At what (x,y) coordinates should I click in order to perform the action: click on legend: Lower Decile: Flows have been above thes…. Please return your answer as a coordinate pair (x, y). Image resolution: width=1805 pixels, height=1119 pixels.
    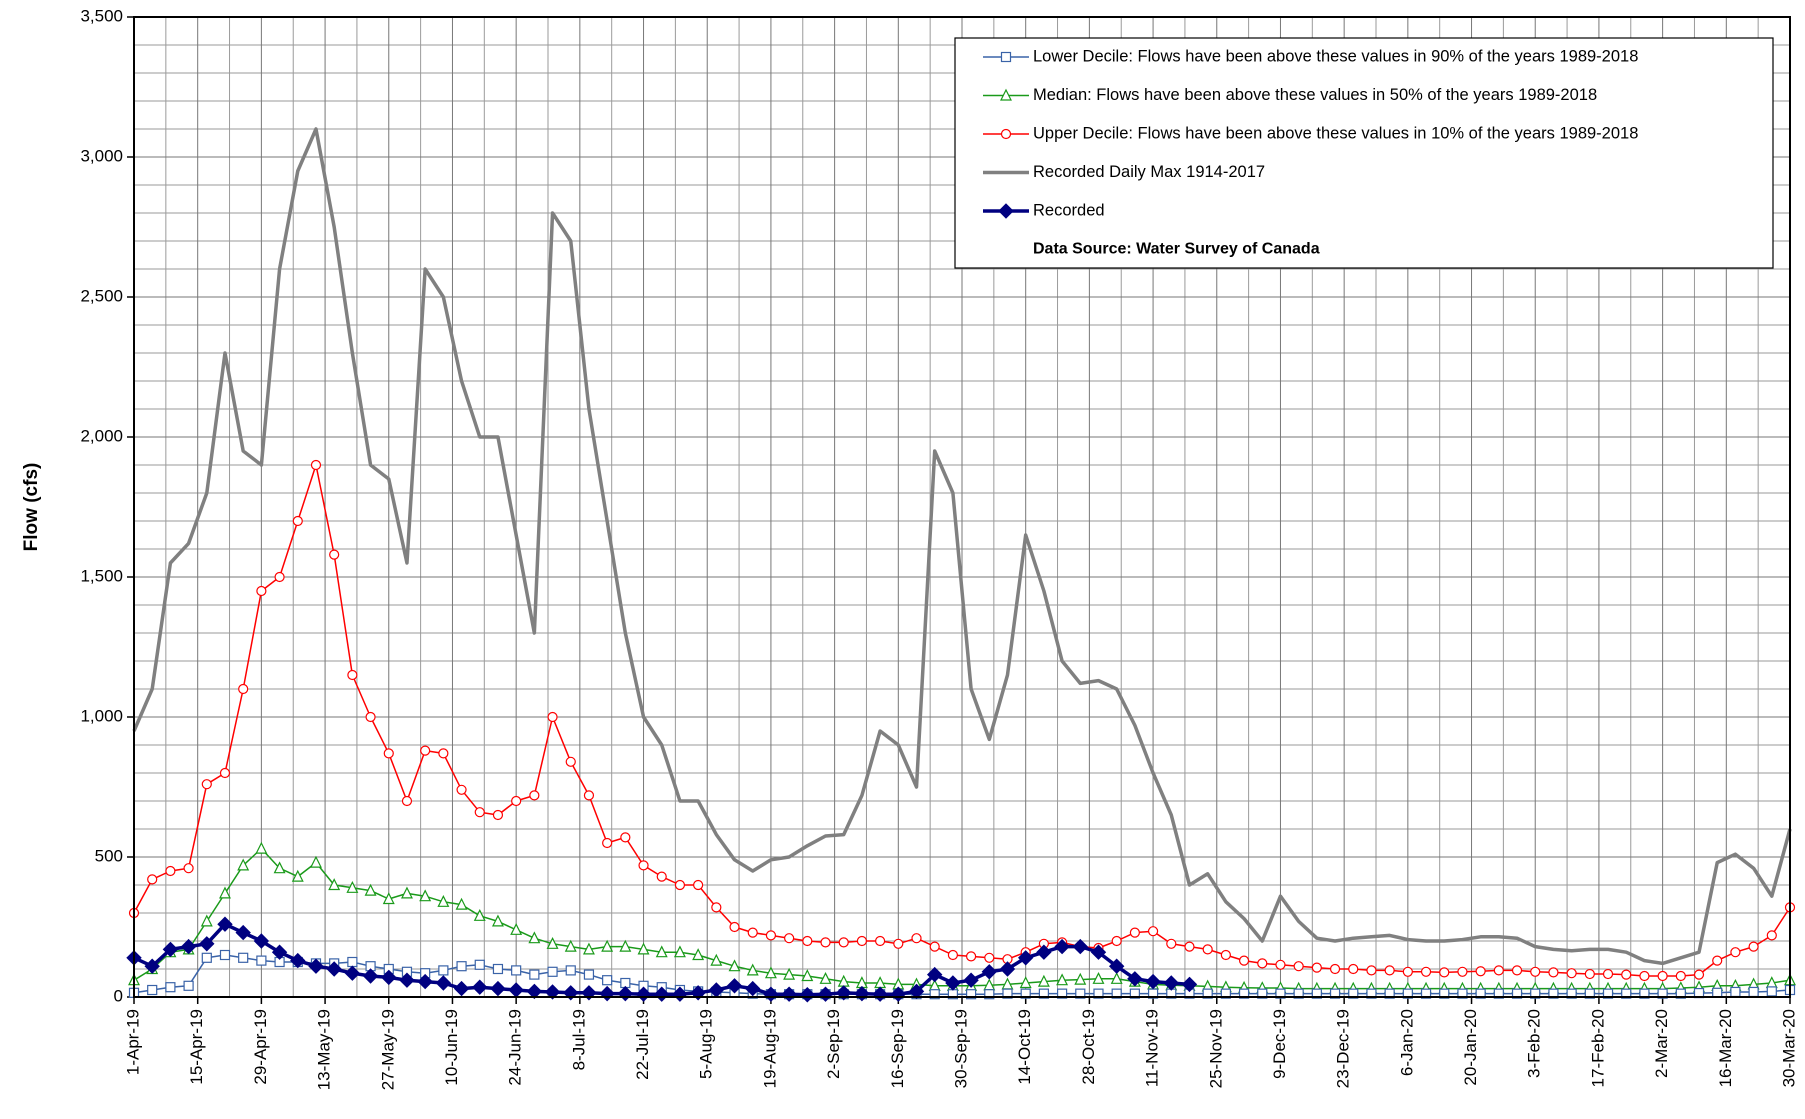
    Looking at the image, I should click on (1364, 153).